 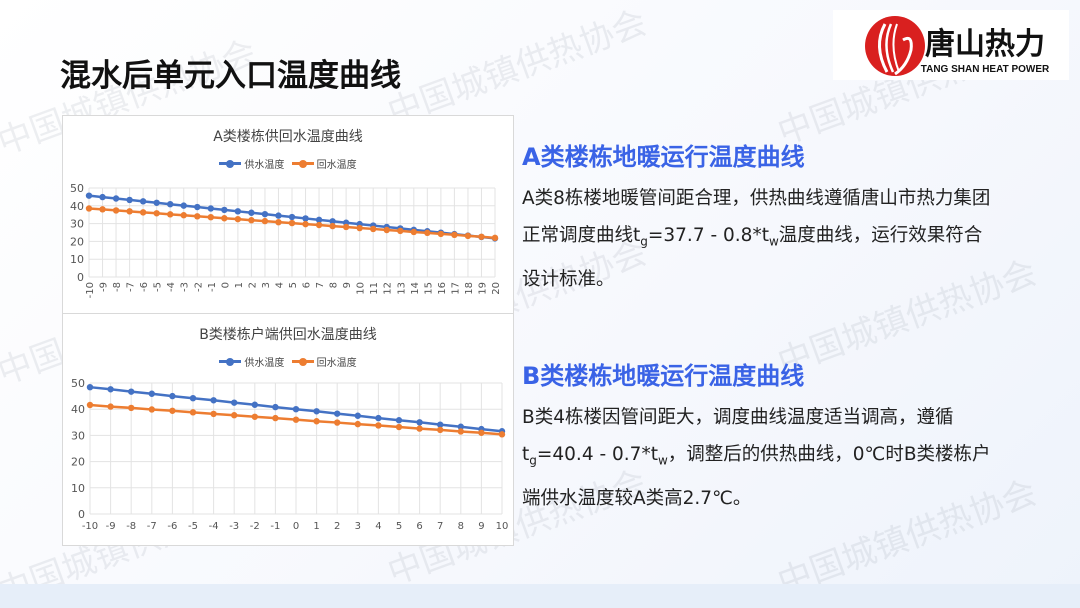 What do you see at coordinates (597, 454) in the screenshot?
I see `body-text: =40.4 - 0.7*t` at bounding box center [597, 454].